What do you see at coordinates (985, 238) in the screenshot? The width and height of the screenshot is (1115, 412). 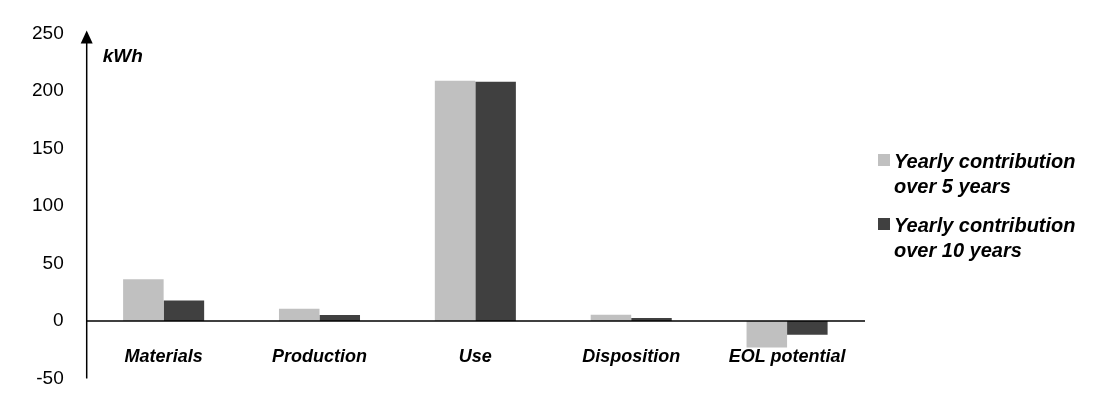 I see `legend-label: Yearly contribution over 10 years` at bounding box center [985, 238].